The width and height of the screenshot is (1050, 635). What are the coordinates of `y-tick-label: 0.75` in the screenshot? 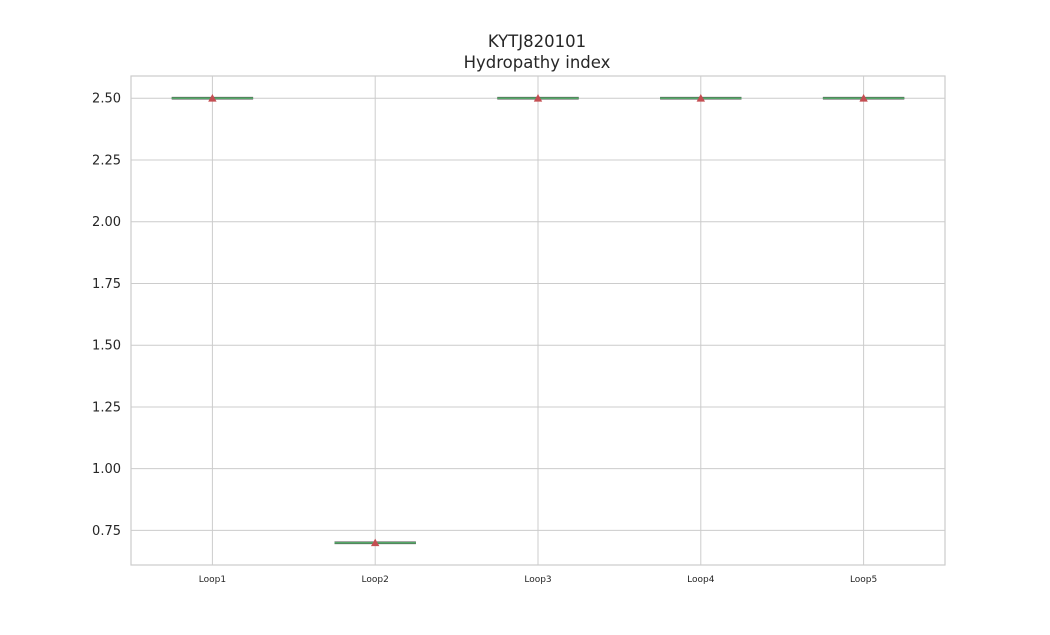 It's located at (106, 531).